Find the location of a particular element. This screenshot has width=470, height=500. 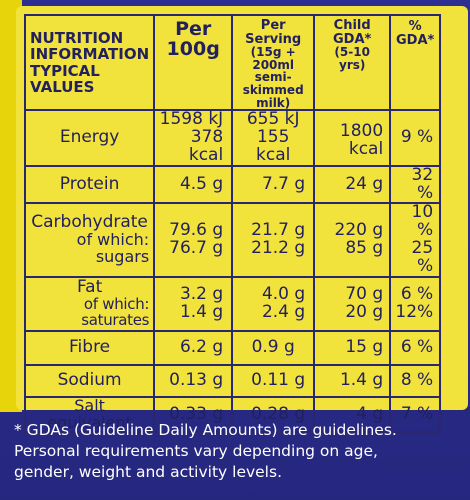

nutrient-name: Energy is located at coordinates (89, 138).